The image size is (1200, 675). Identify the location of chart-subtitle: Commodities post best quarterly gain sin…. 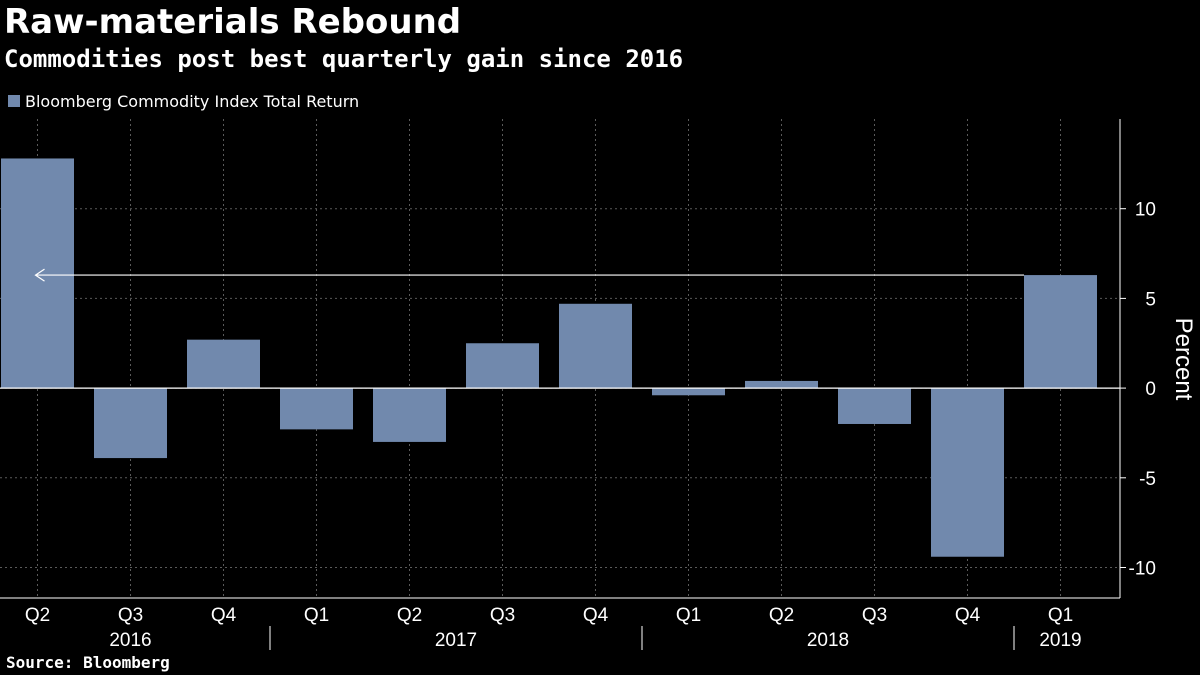
(344, 59).